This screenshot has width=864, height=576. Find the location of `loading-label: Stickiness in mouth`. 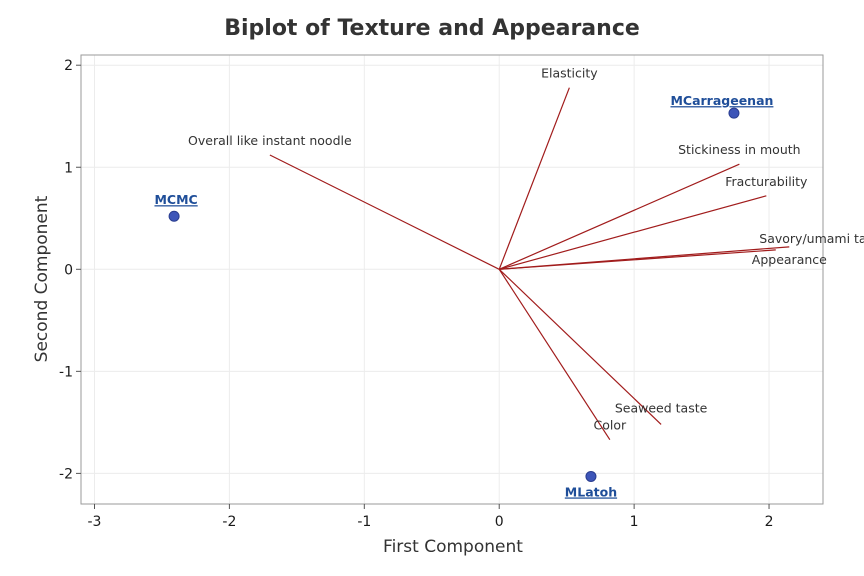

loading-label: Stickiness in mouth is located at coordinates (739, 149).